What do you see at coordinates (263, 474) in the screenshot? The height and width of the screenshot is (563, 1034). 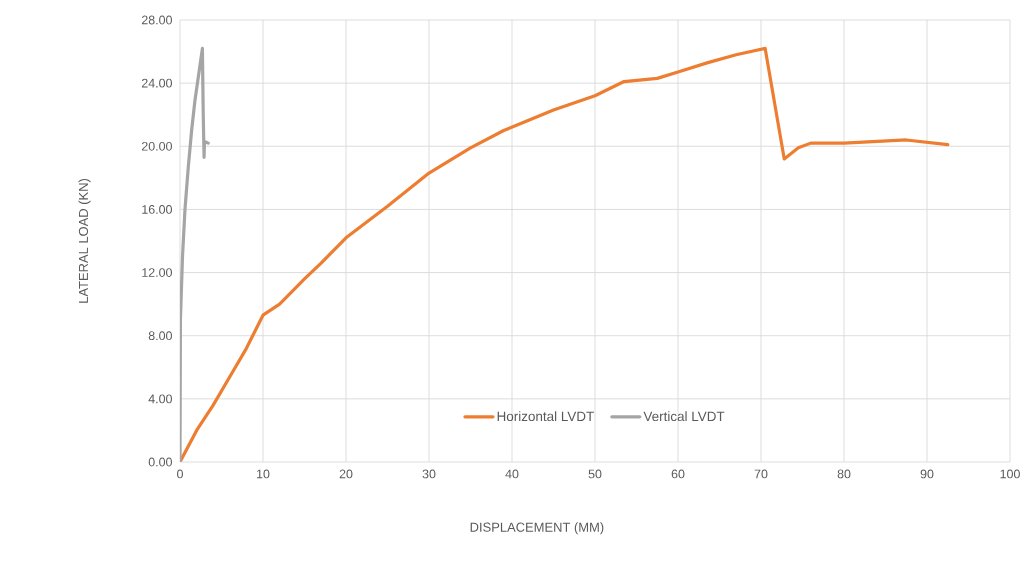 I see `x-tick-label: 10` at bounding box center [263, 474].